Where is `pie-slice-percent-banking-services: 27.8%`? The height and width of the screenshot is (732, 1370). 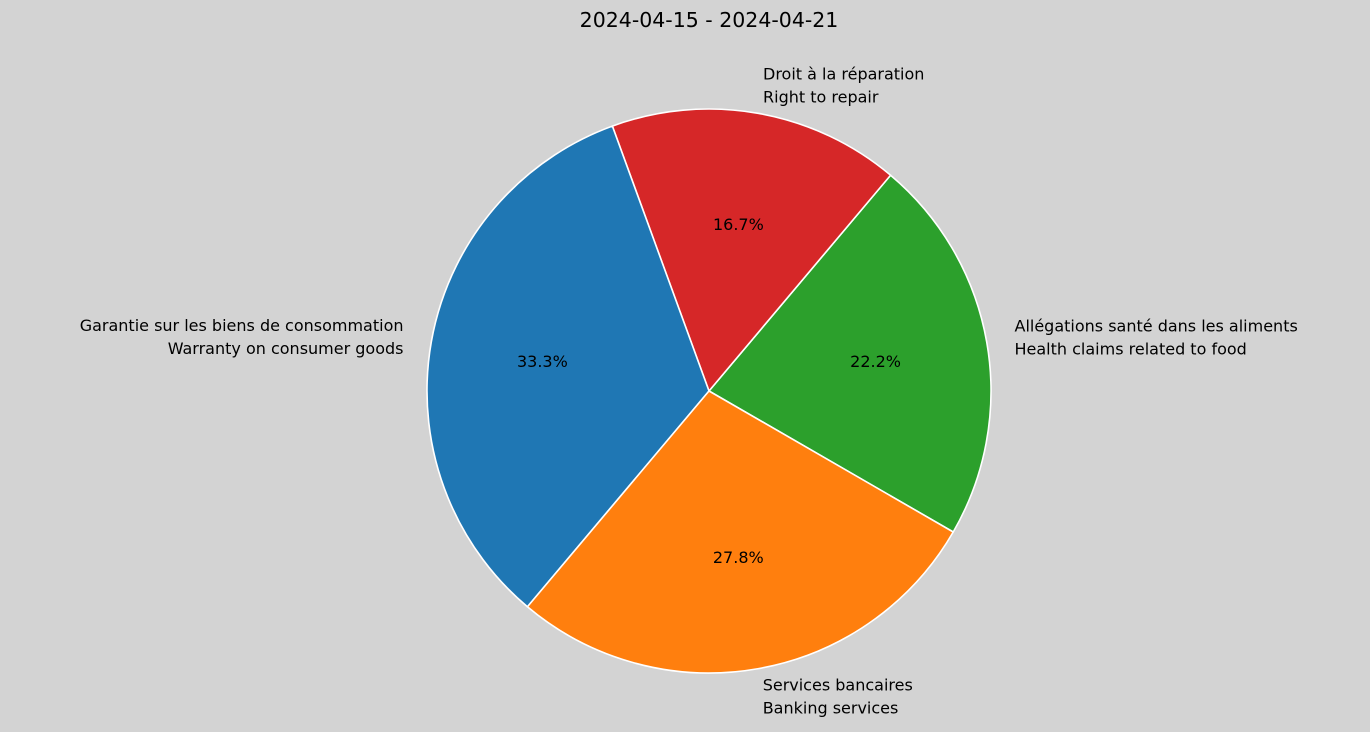
pie-slice-percent-banking-services: 27.8% is located at coordinates (738, 557).